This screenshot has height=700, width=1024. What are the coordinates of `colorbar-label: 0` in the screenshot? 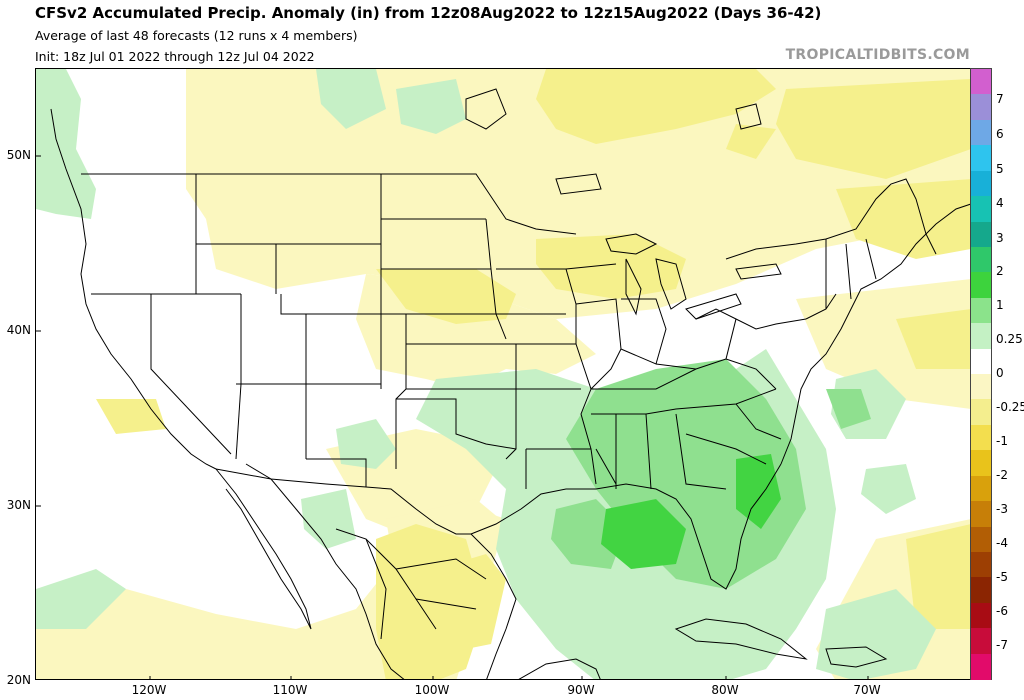 It's located at (1000, 373).